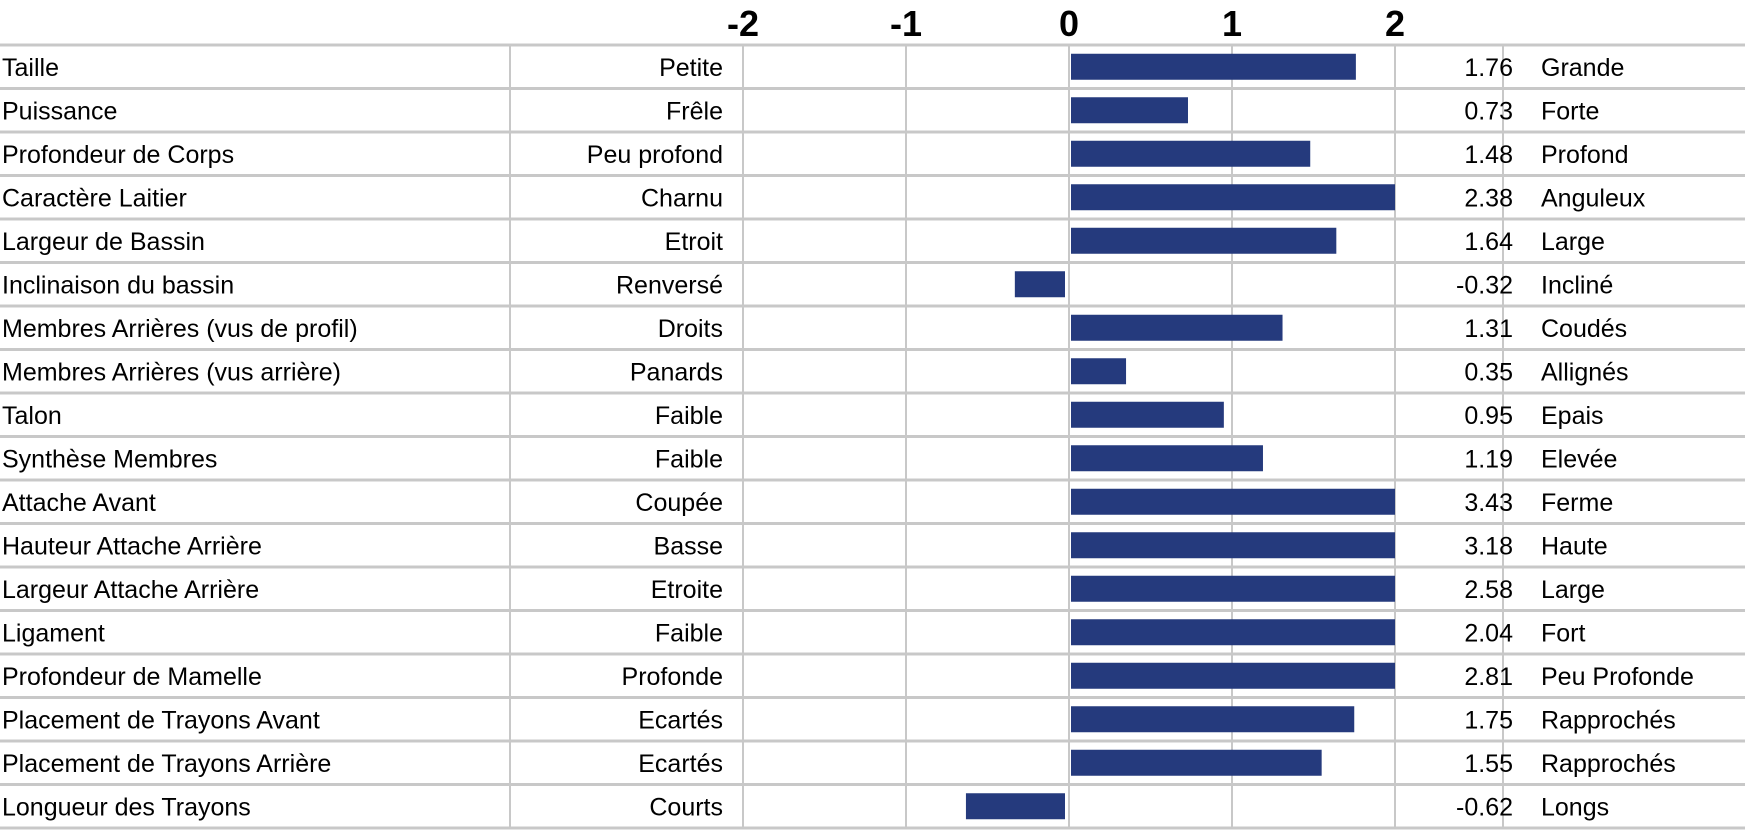 The height and width of the screenshot is (837, 1745). What do you see at coordinates (694, 242) in the screenshot?
I see `low-extreme-label: Etroit` at bounding box center [694, 242].